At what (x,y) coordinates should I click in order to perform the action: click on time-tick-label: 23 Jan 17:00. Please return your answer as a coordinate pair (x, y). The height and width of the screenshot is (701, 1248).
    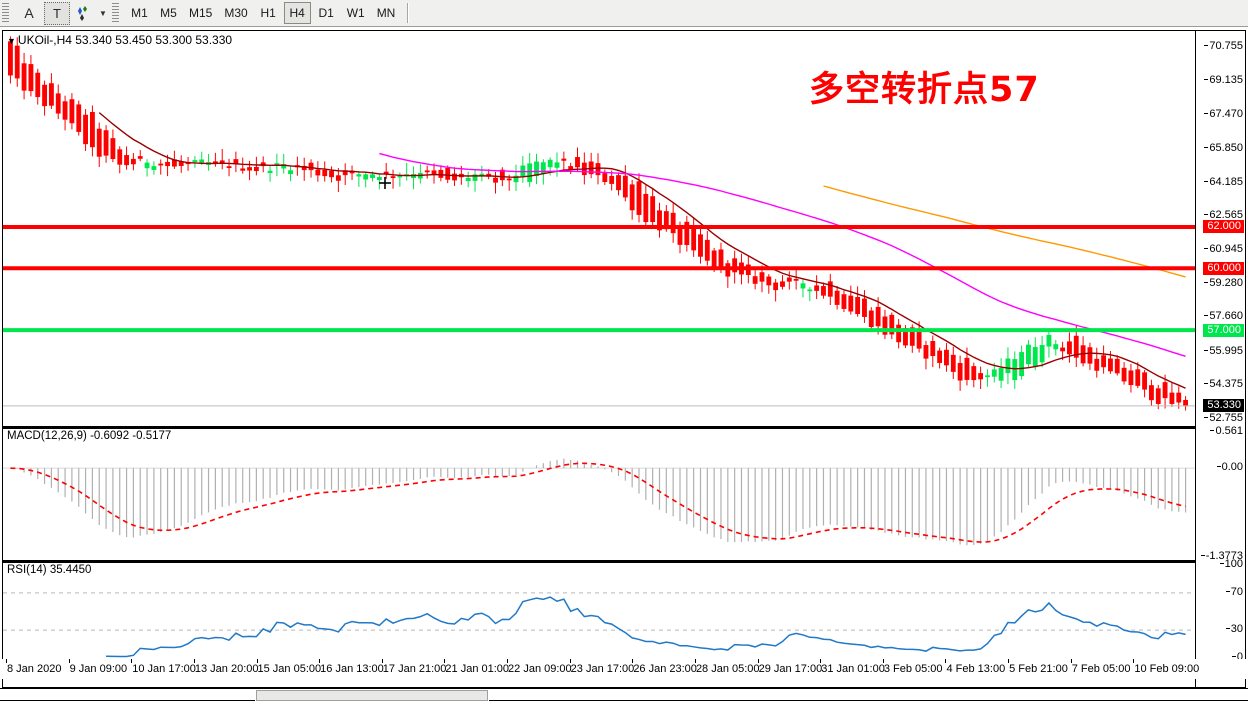
    Looking at the image, I should click on (602, 669).